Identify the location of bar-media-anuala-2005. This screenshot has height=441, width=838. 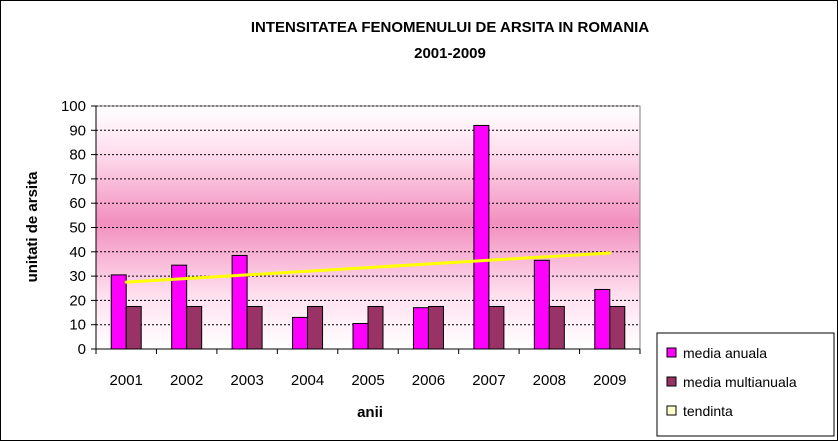
(360, 336).